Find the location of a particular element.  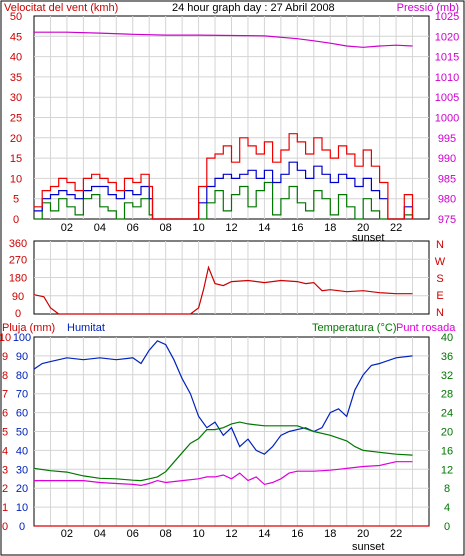

humidity-tick-label: 90 is located at coordinates (22, 357).